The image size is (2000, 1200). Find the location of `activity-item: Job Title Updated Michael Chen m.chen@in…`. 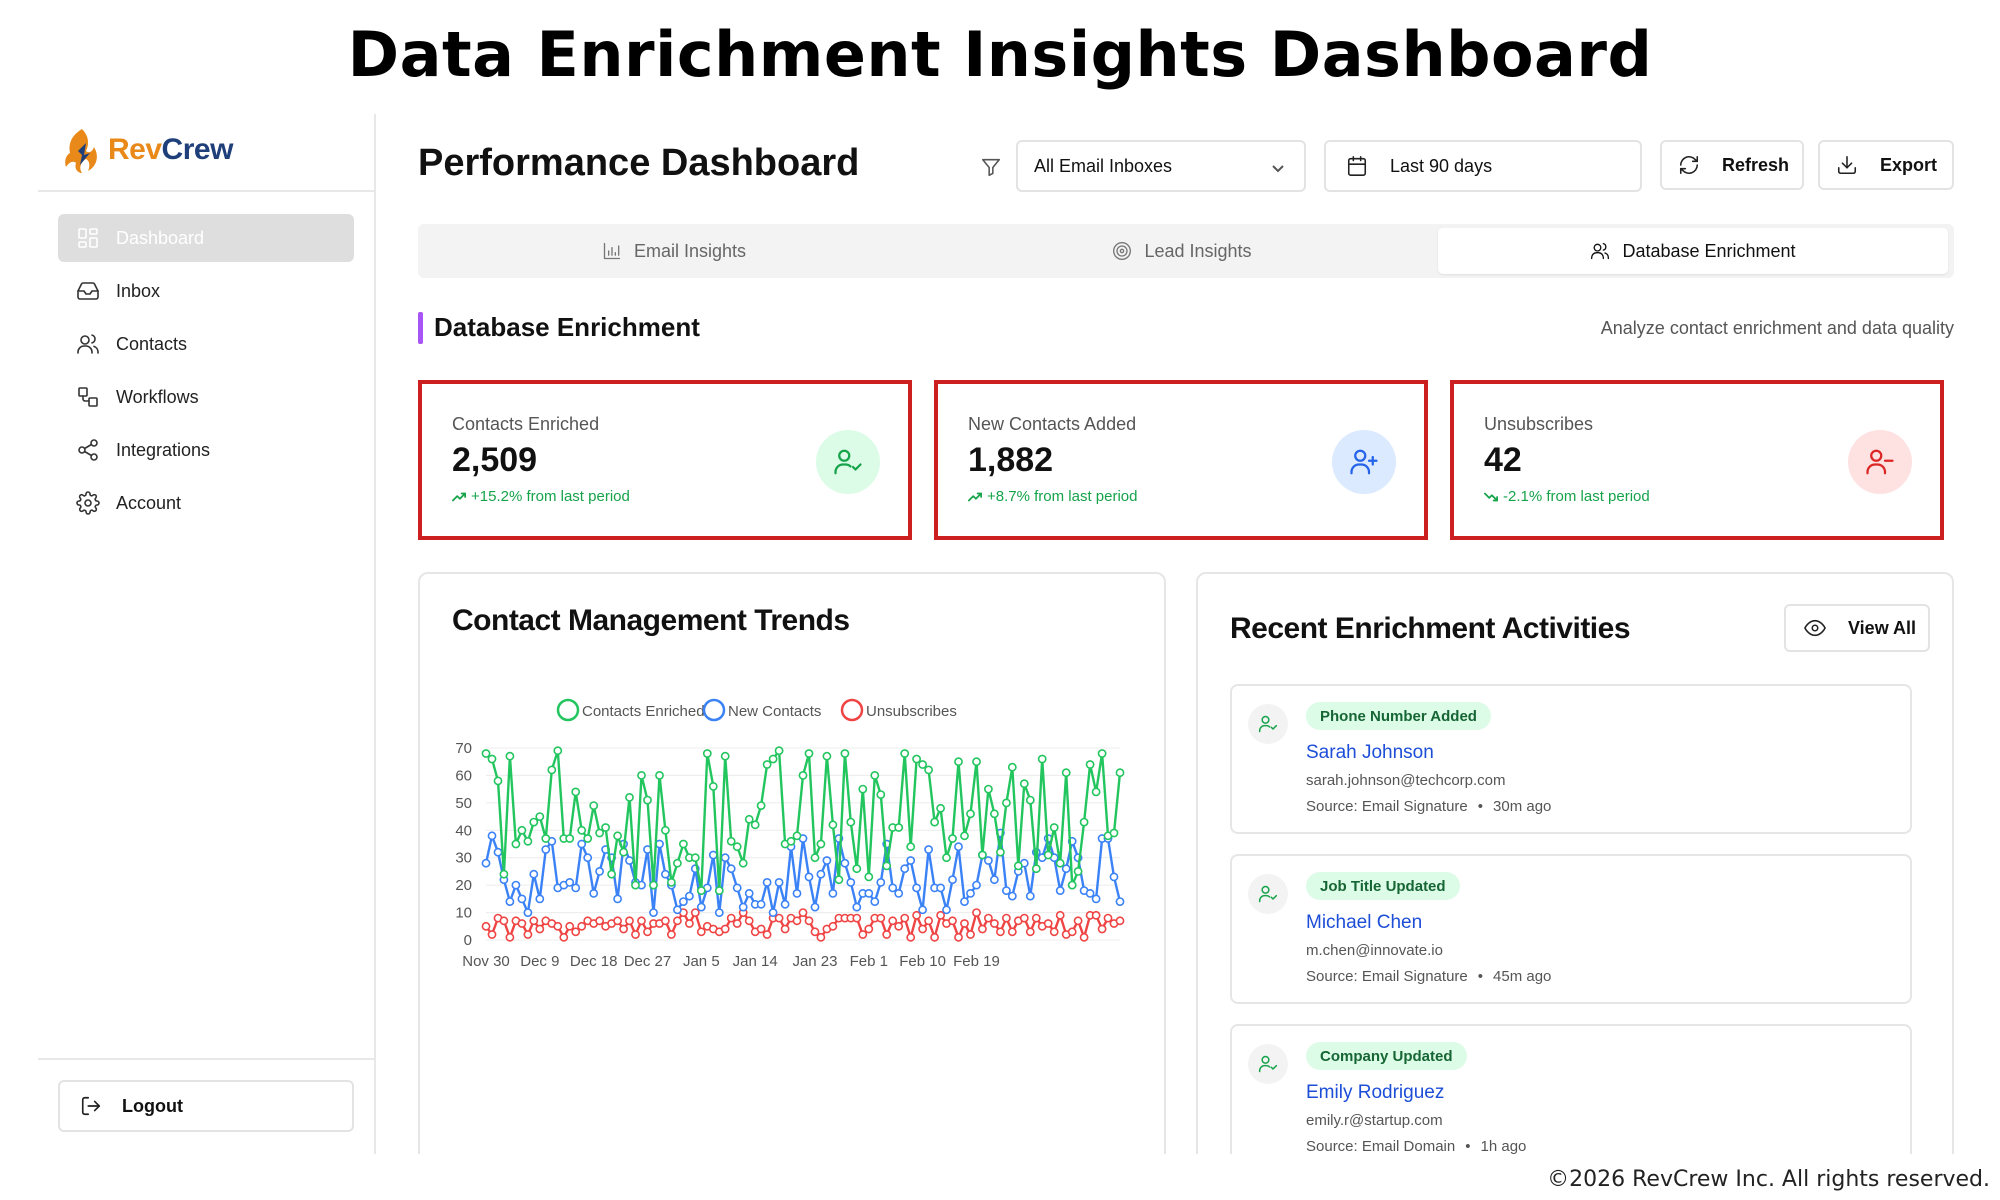

activity-item: Job Title Updated Michael Chen m.chen@in… is located at coordinates (1571, 929).